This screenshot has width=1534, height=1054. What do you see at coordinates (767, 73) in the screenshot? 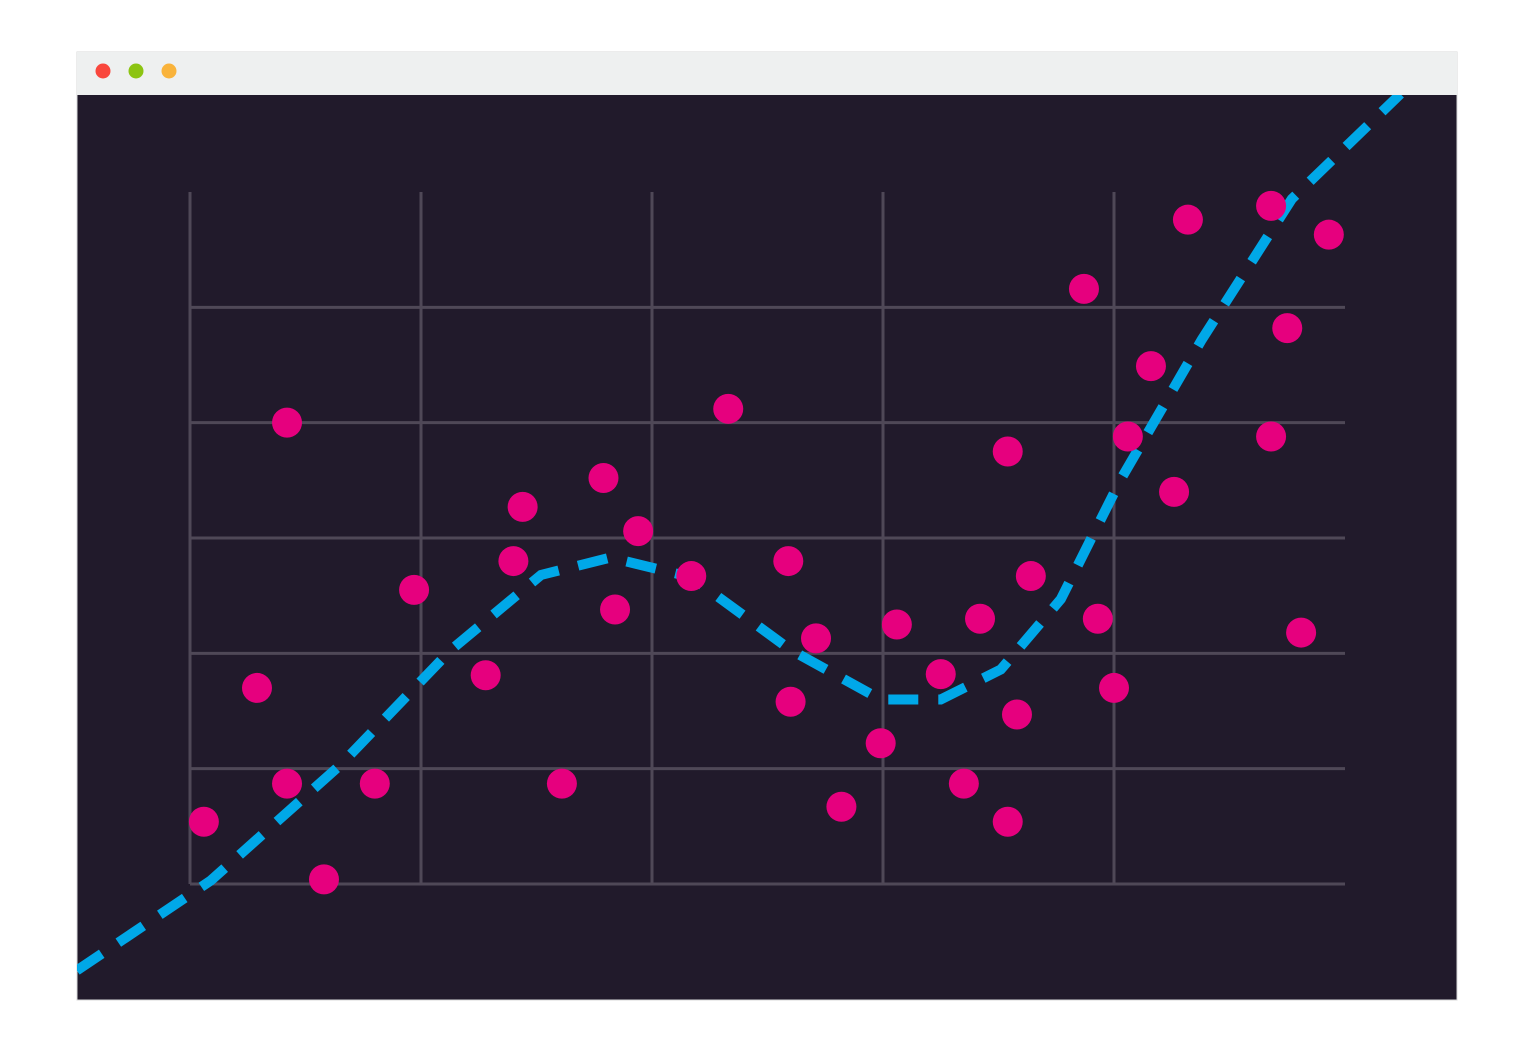
I see `title-bar` at bounding box center [767, 73].